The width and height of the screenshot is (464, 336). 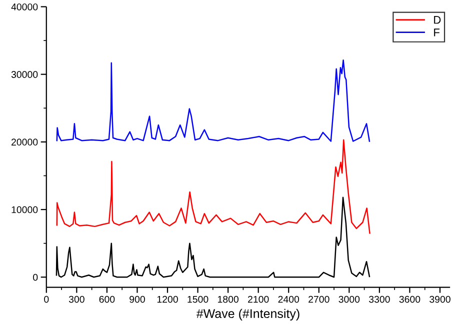 What do you see at coordinates (46, 299) in the screenshot?
I see `x-tick-label: 0` at bounding box center [46, 299].